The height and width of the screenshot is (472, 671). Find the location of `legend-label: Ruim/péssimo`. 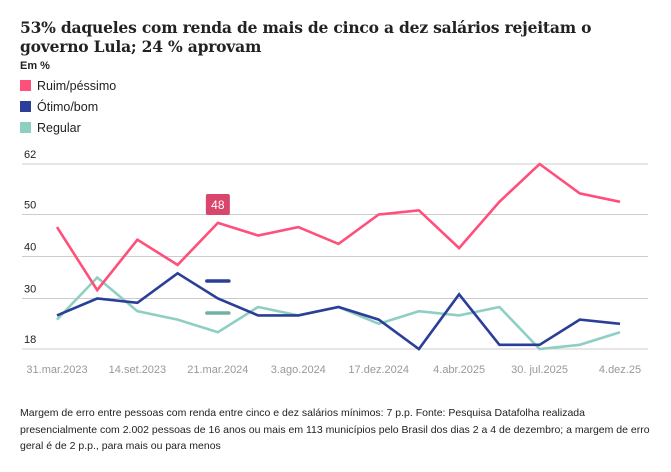

legend-label: Ruim/péssimo is located at coordinates (77, 85).